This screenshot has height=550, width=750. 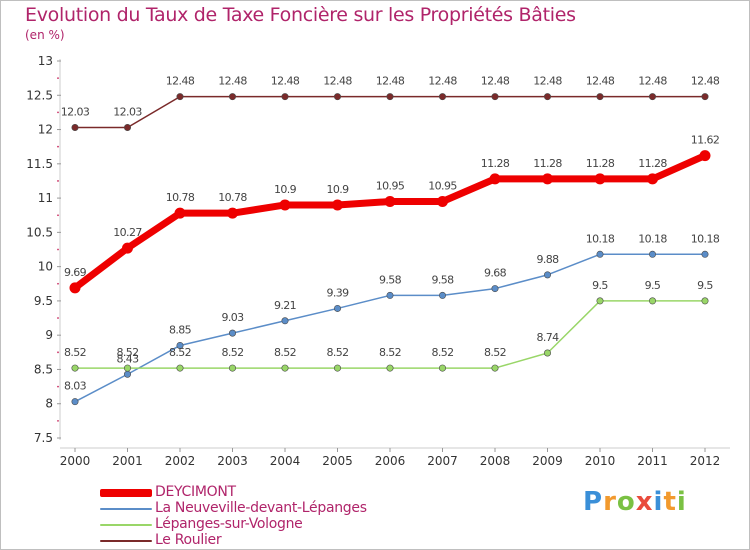 What do you see at coordinates (232, 461) in the screenshot?
I see `x-tick-label: 2003` at bounding box center [232, 461].